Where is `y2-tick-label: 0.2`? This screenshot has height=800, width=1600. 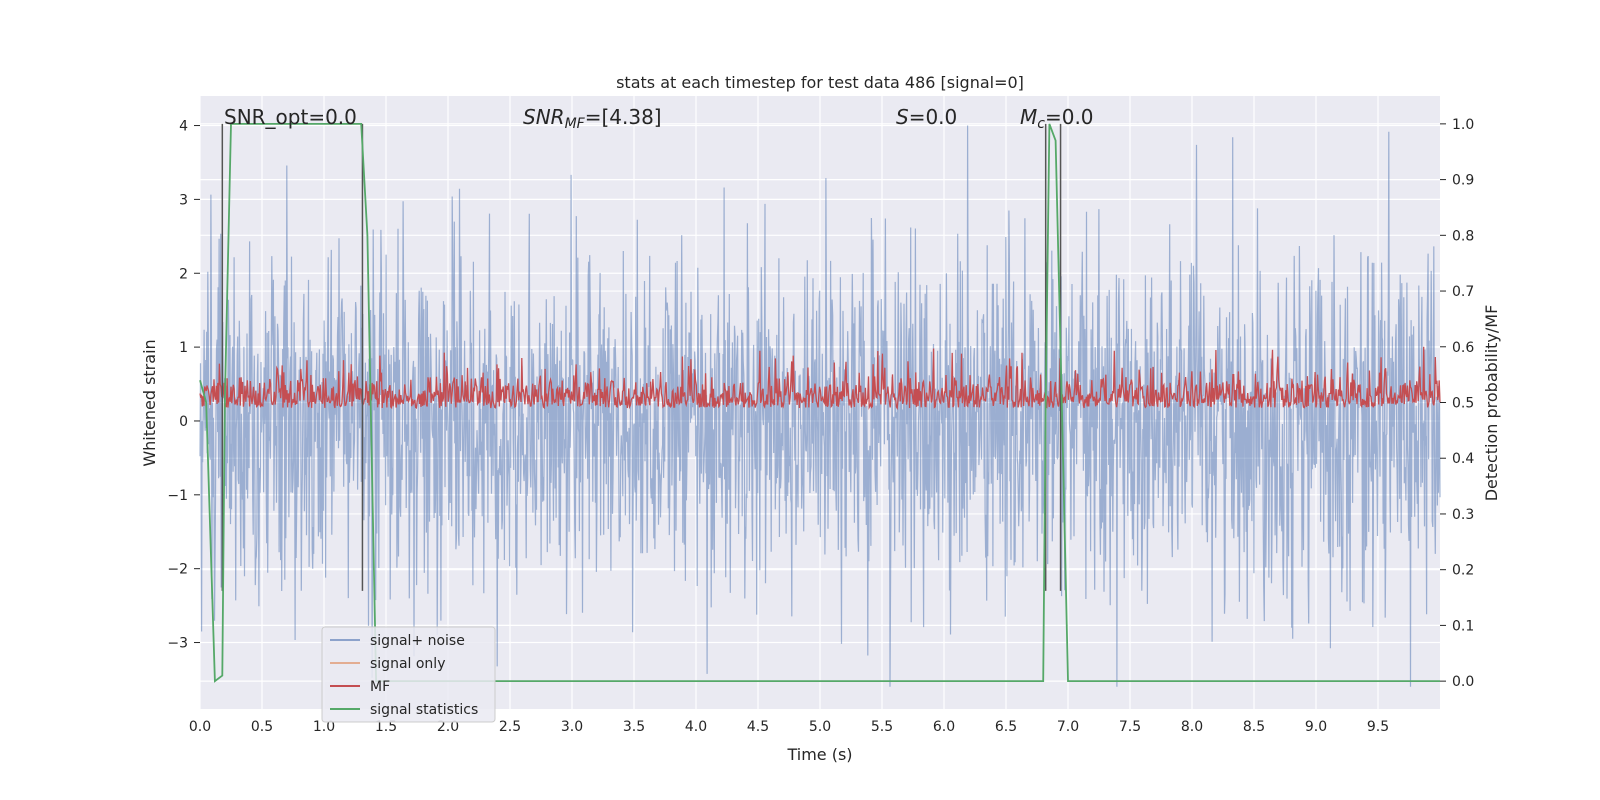
y2-tick-label: 0.2 is located at coordinates (1463, 571).